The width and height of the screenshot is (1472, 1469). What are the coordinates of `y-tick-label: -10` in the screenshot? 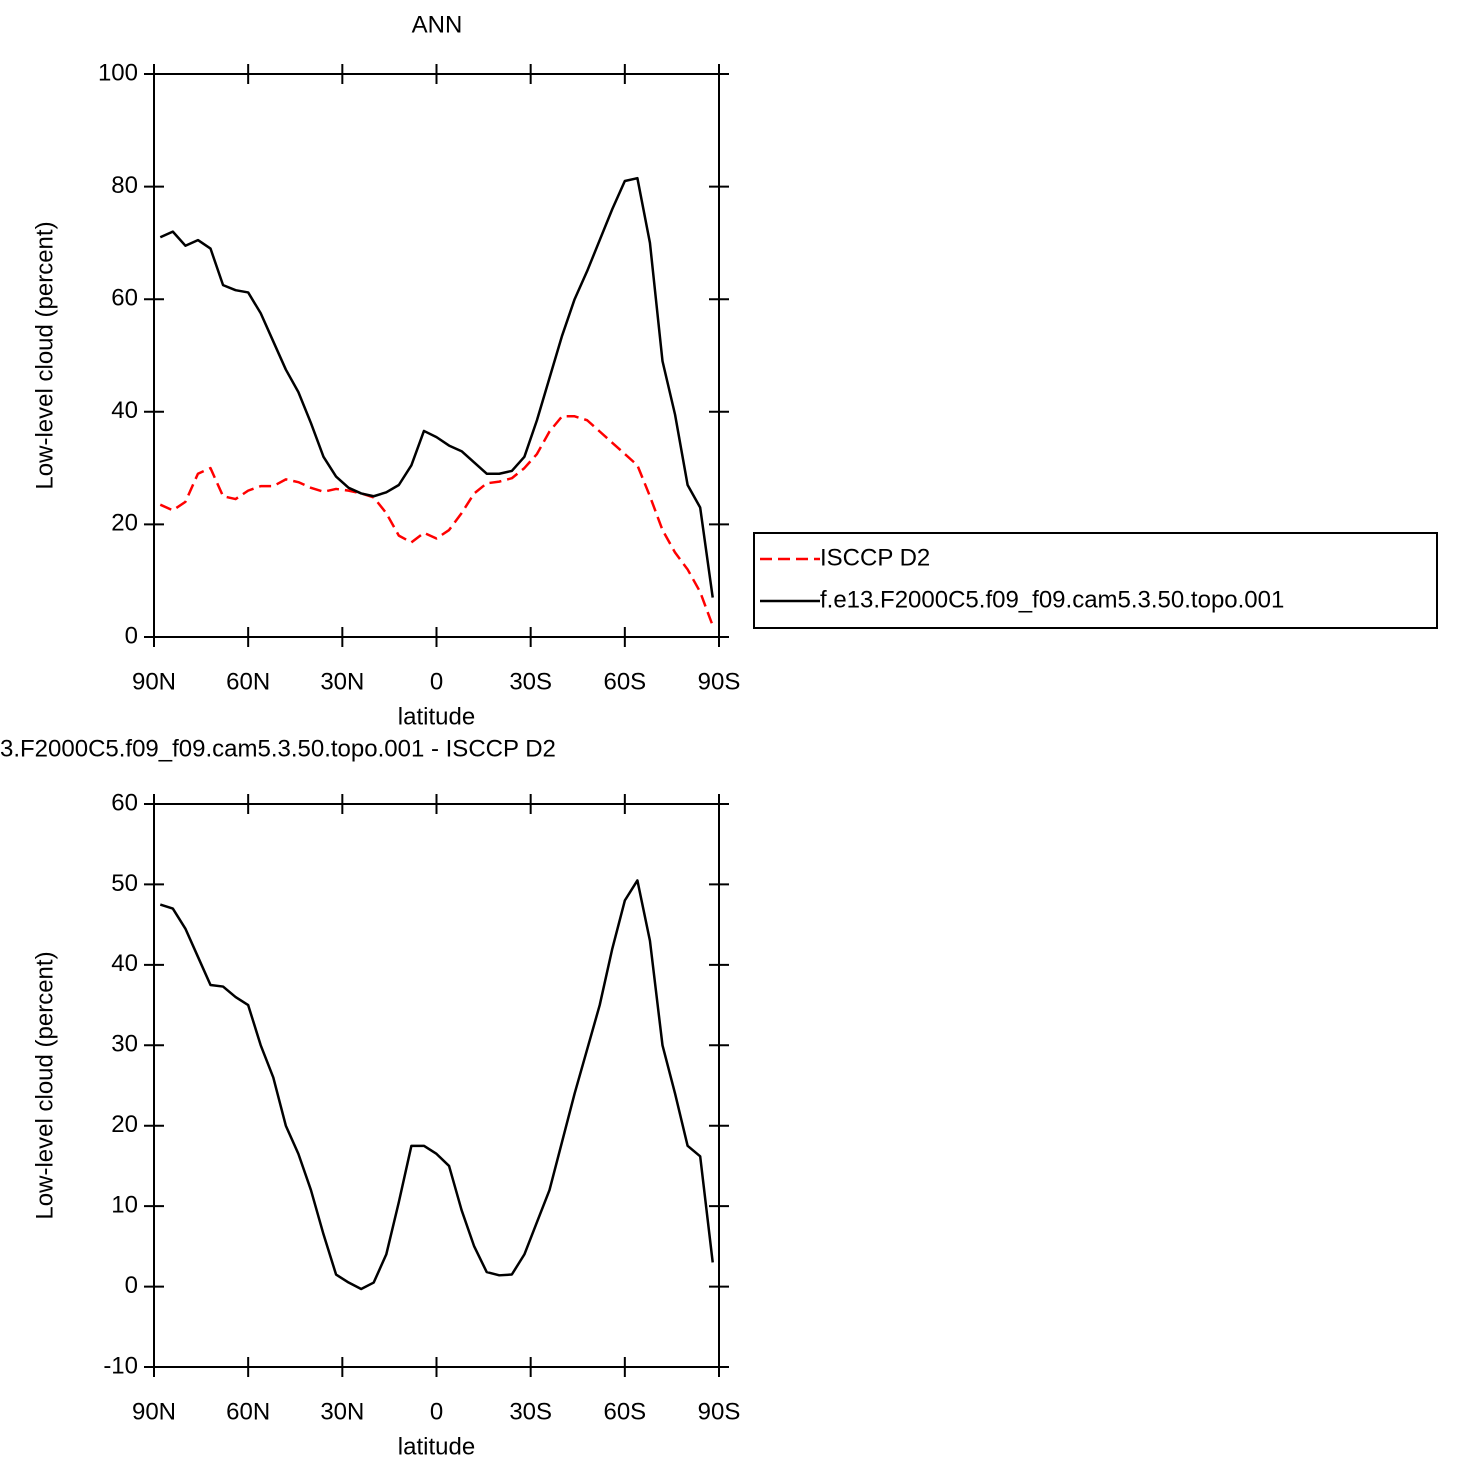 It's located at (120, 1365).